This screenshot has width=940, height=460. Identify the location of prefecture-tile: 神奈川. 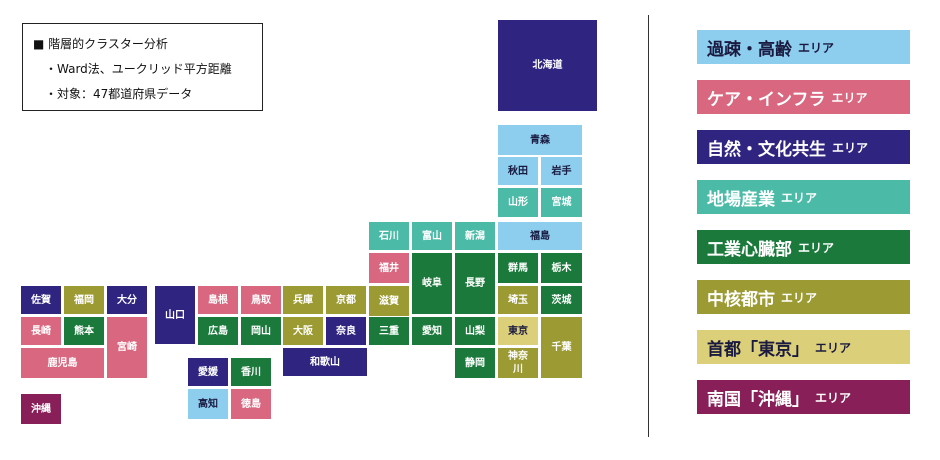
(518, 363).